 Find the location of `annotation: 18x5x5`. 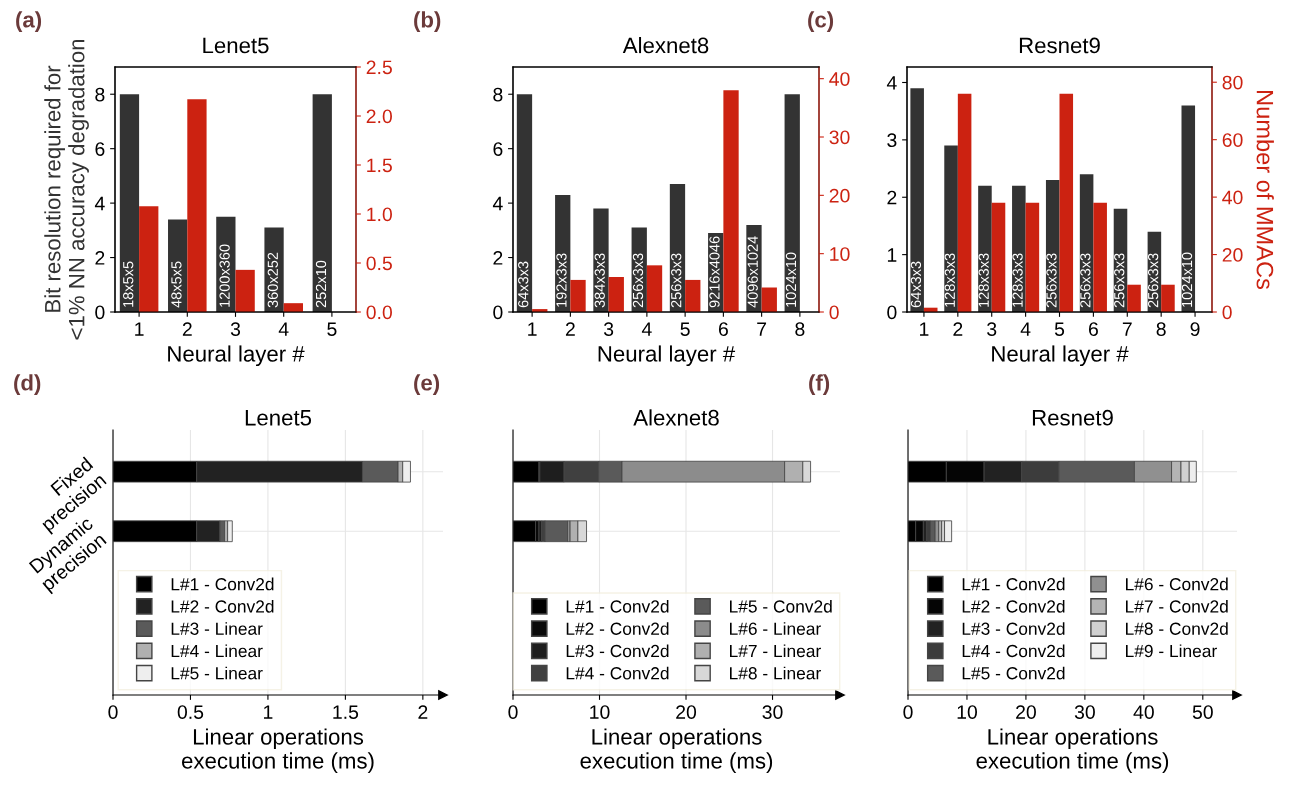

annotation: 18x5x5 is located at coordinates (128, 284).